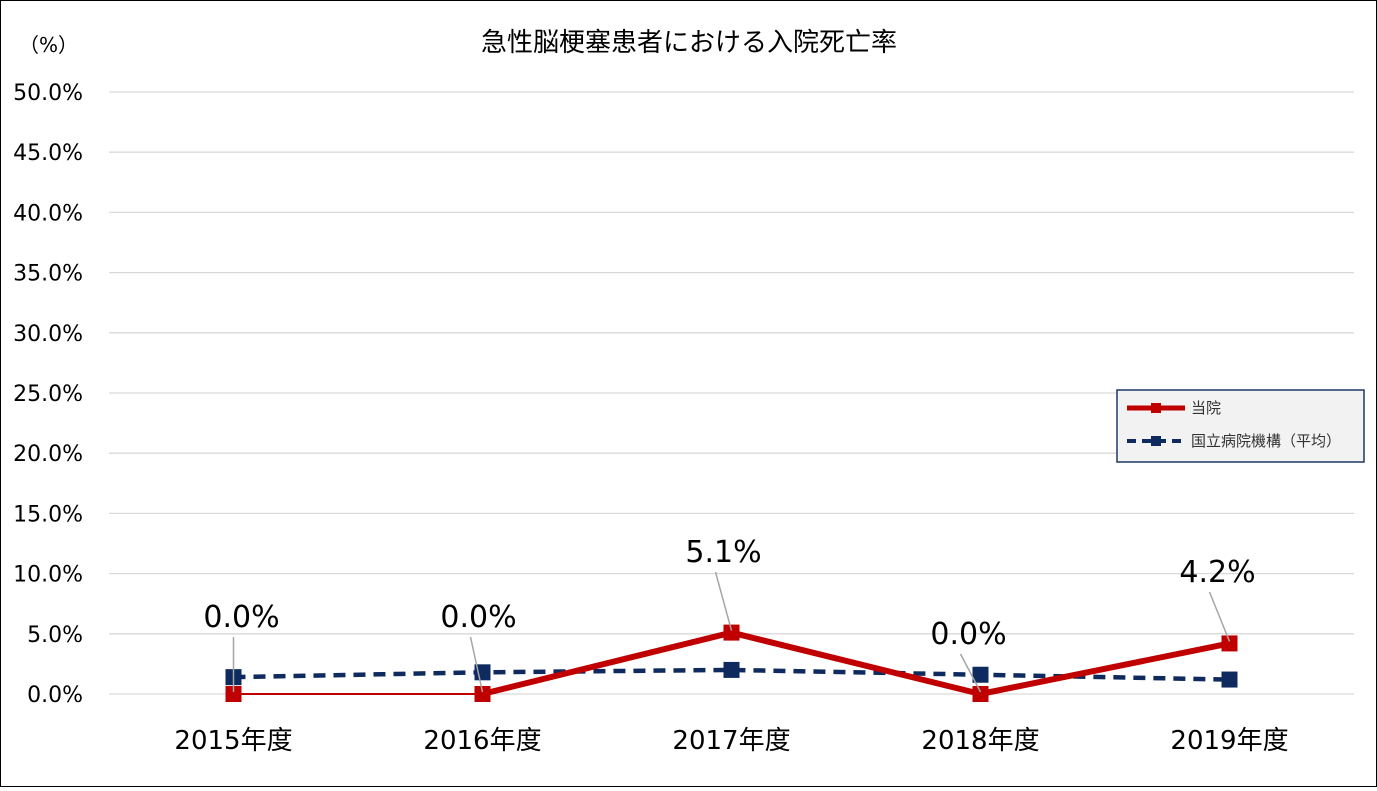  Describe the element at coordinates (1266, 441) in the screenshot. I see `legend-label-benchmark: 国立病院機構（平均）` at that location.